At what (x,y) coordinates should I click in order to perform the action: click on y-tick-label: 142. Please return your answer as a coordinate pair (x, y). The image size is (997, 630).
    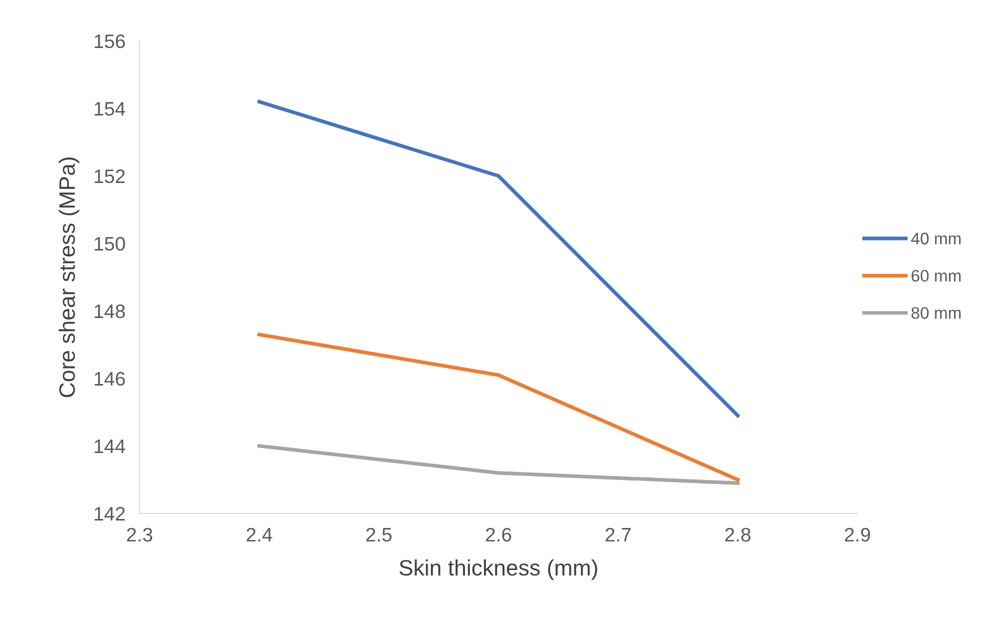
    Looking at the image, I should click on (109, 513).